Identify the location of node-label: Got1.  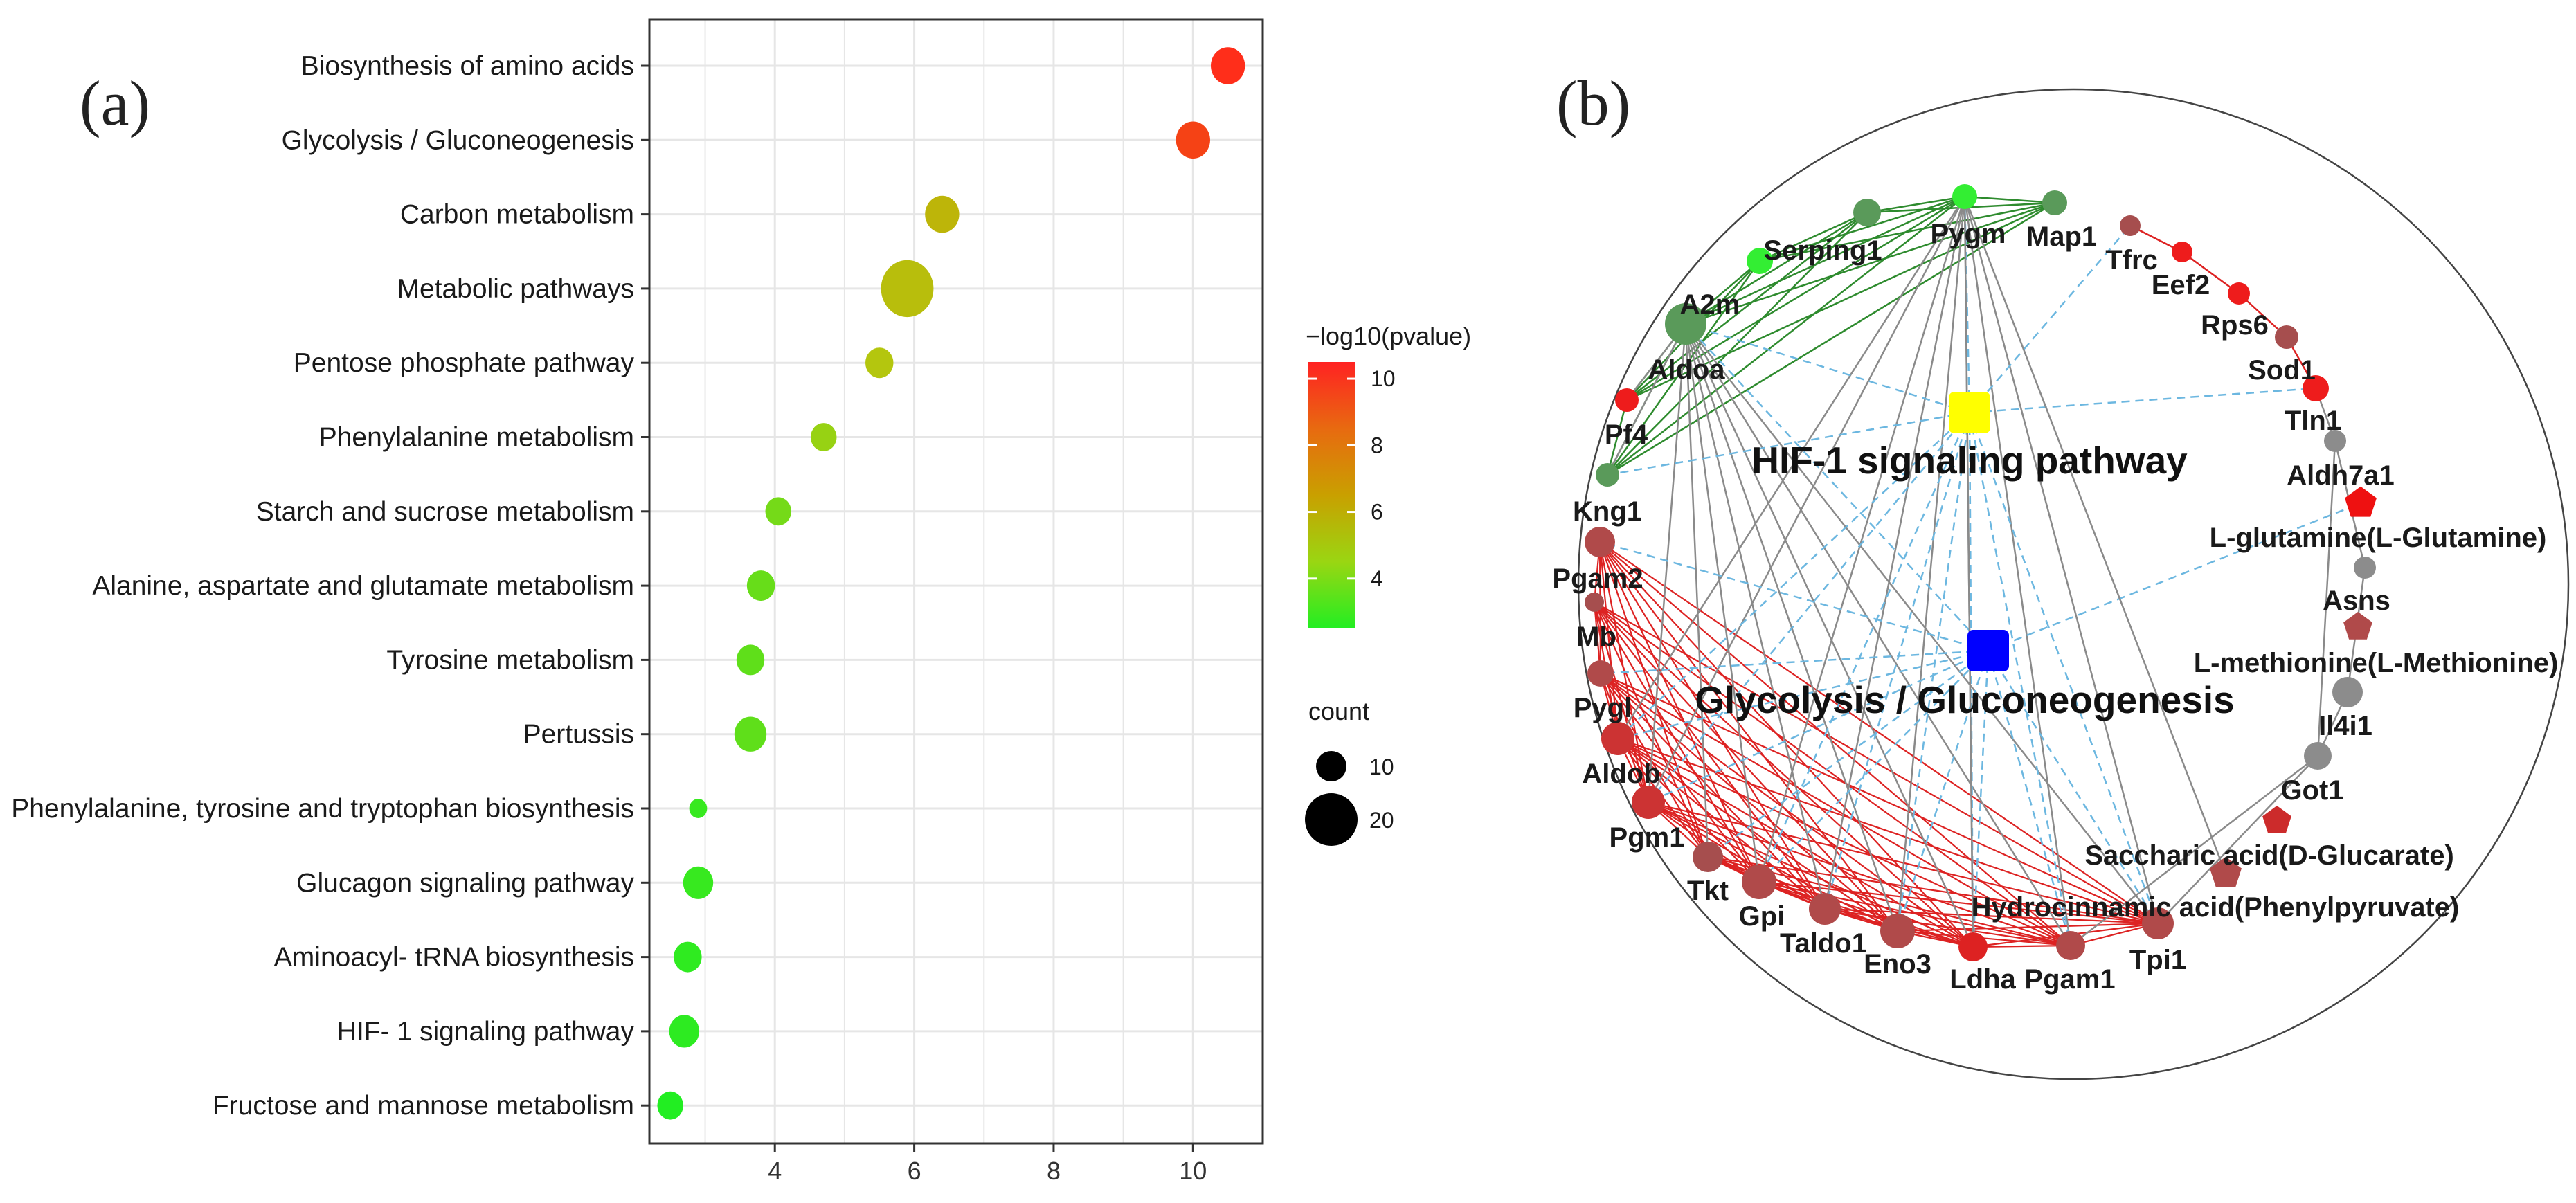
(2311, 791).